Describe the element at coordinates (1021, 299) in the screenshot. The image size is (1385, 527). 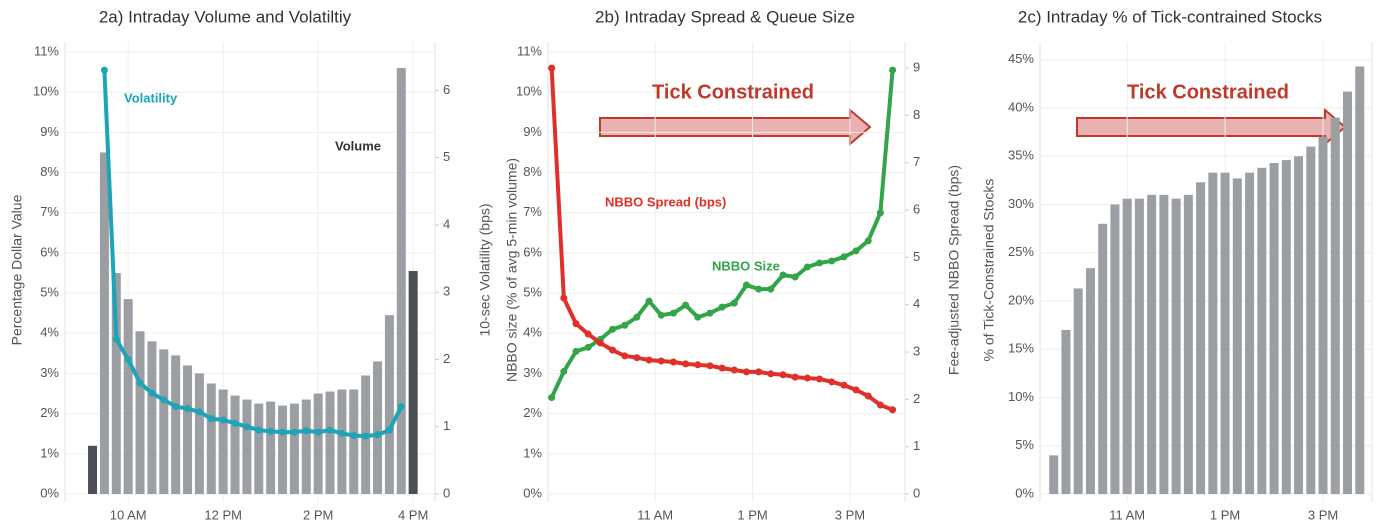
I see `y-tick-label: 20%` at that location.